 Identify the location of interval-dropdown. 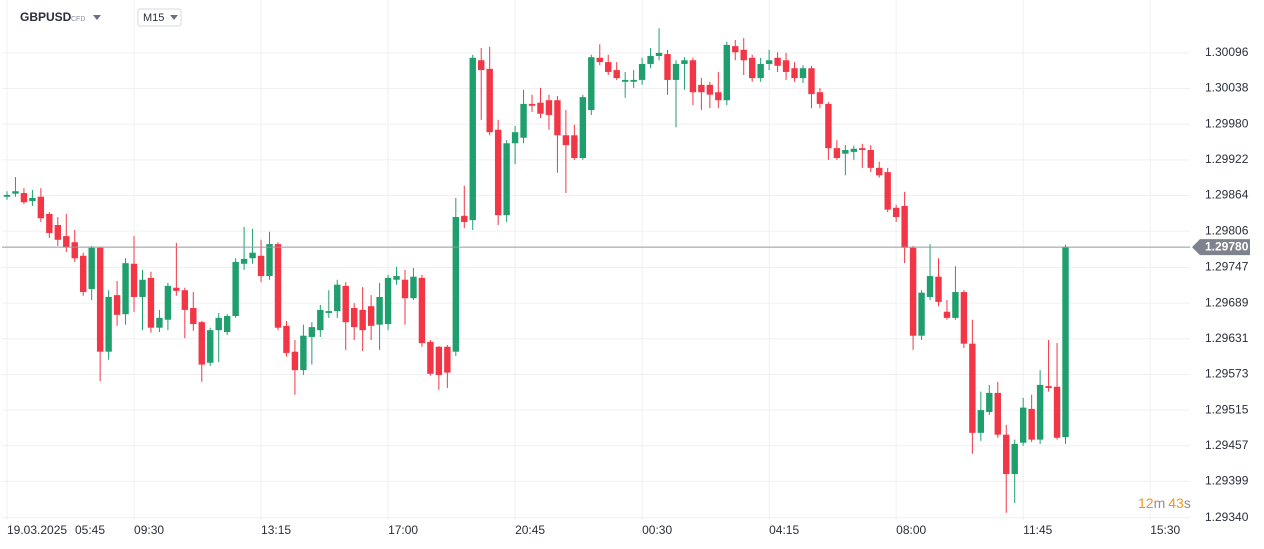
(174, 17).